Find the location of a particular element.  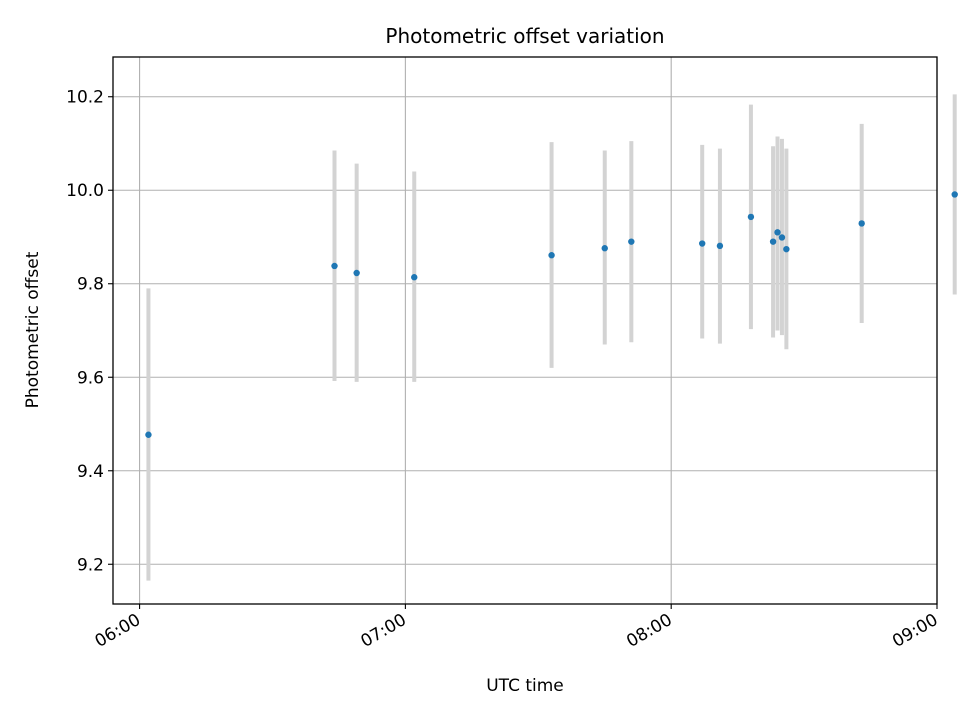

y-axis-ticks: 9.2 9.4 9.6 9.8 10.0 10.2 is located at coordinates (89, 331).